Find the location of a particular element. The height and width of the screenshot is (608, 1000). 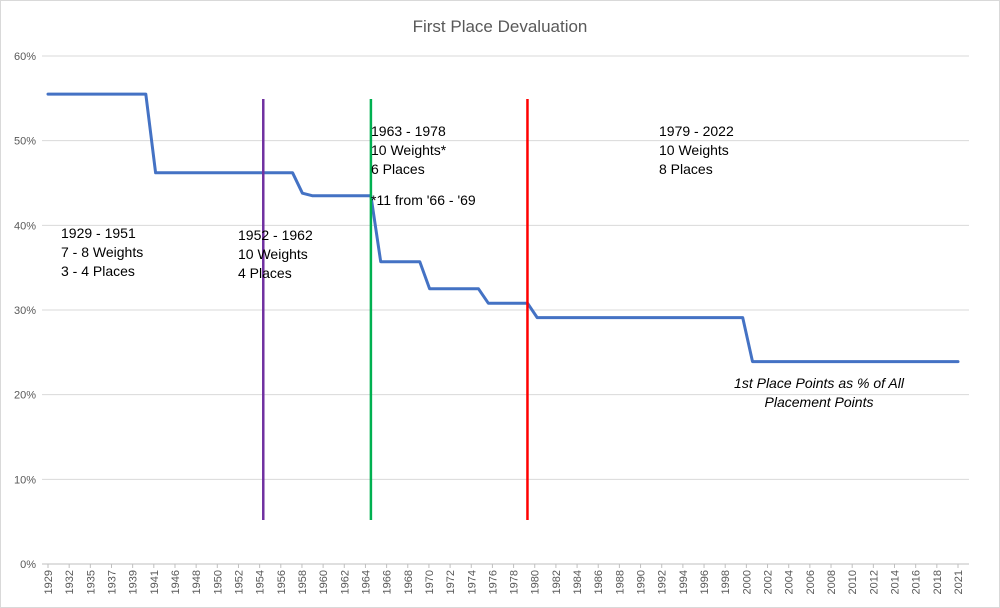

x-tick-label: 1972 is located at coordinates (451, 582).